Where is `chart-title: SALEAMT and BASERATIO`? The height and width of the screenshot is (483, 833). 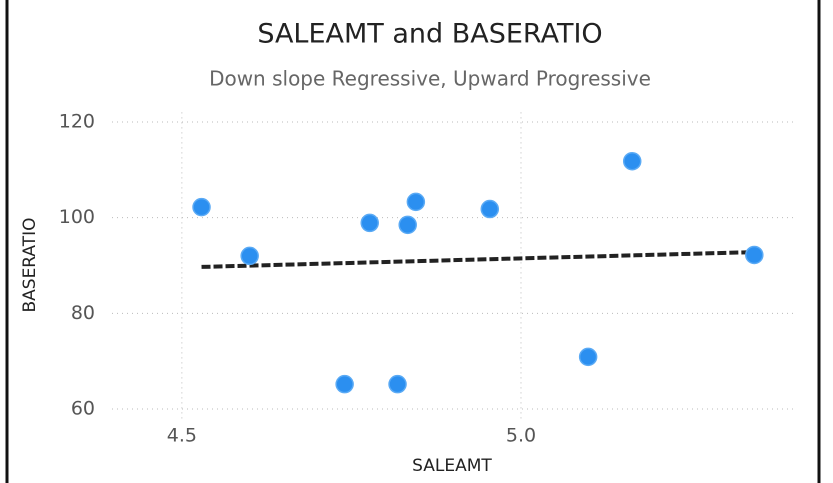 chart-title: SALEAMT and BASERATIO is located at coordinates (429, 34).